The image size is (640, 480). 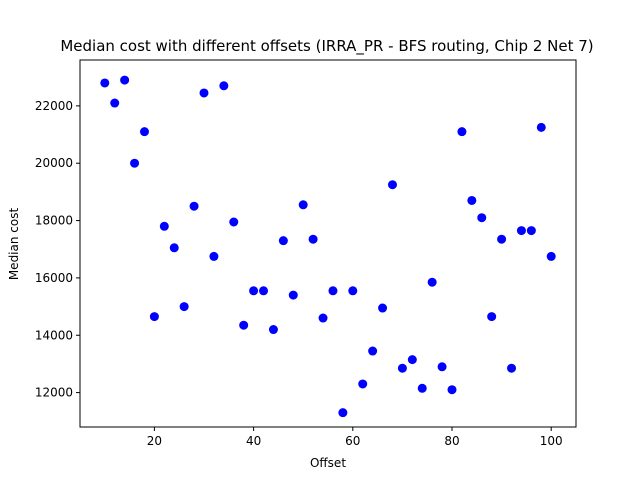 What do you see at coordinates (551, 441) in the screenshot?
I see `x-tick-label: 100` at bounding box center [551, 441].